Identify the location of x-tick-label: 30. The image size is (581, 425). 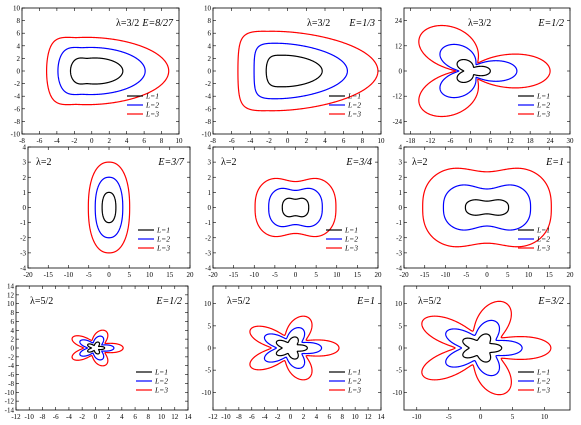
(571, 141).